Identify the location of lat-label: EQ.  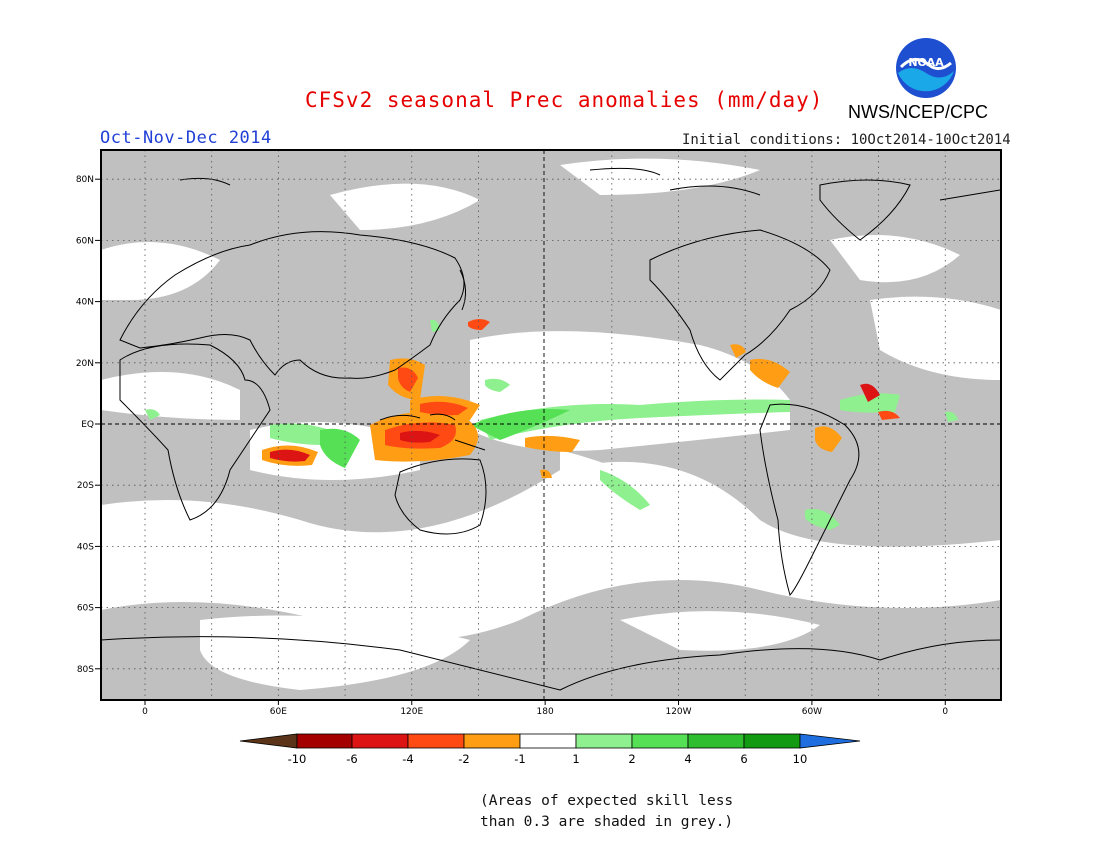
(87, 425).